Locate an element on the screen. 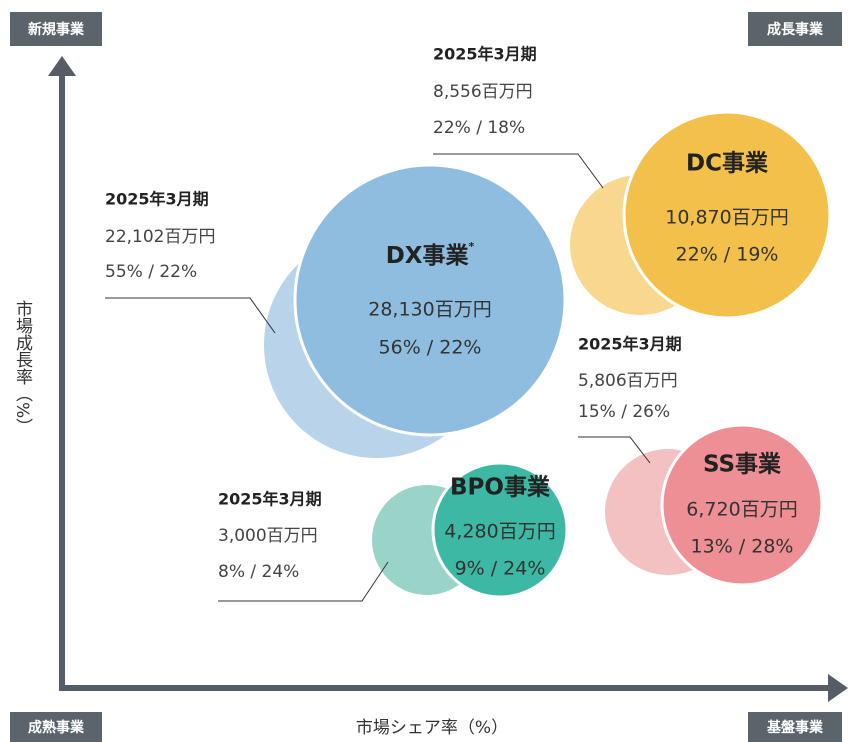 This screenshot has height=742, width=850. segment-name: DX事業* is located at coordinates (430, 254).